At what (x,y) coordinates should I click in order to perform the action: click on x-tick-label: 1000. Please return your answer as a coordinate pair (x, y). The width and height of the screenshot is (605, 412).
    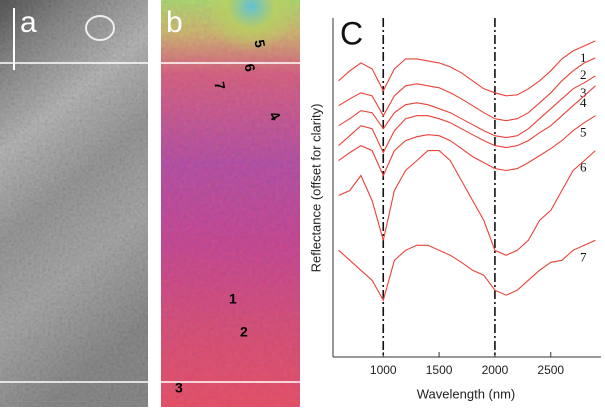
    Looking at the image, I should click on (383, 370).